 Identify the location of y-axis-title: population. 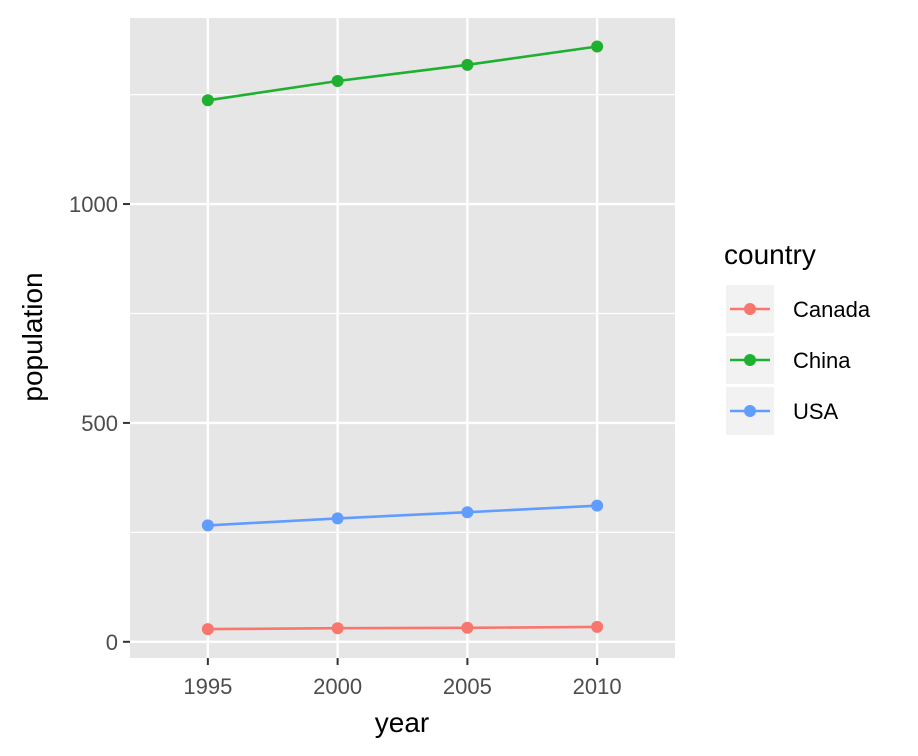
(32, 336).